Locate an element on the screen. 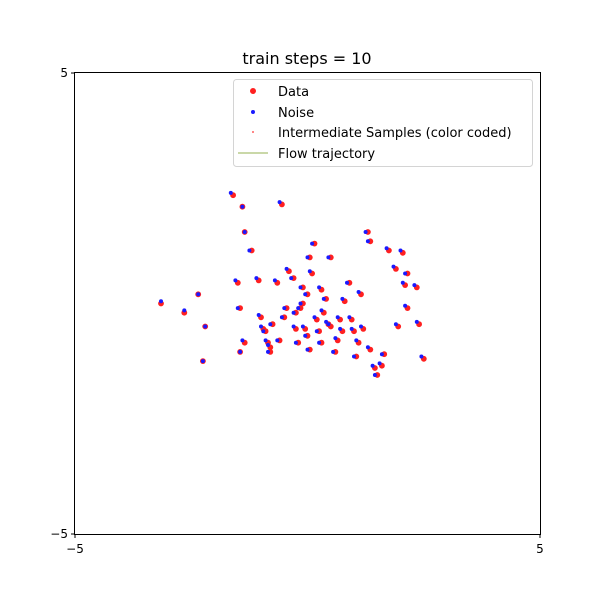 Image resolution: width=600 pixels, height=600 pixels. legend-box is located at coordinates (383, 123).